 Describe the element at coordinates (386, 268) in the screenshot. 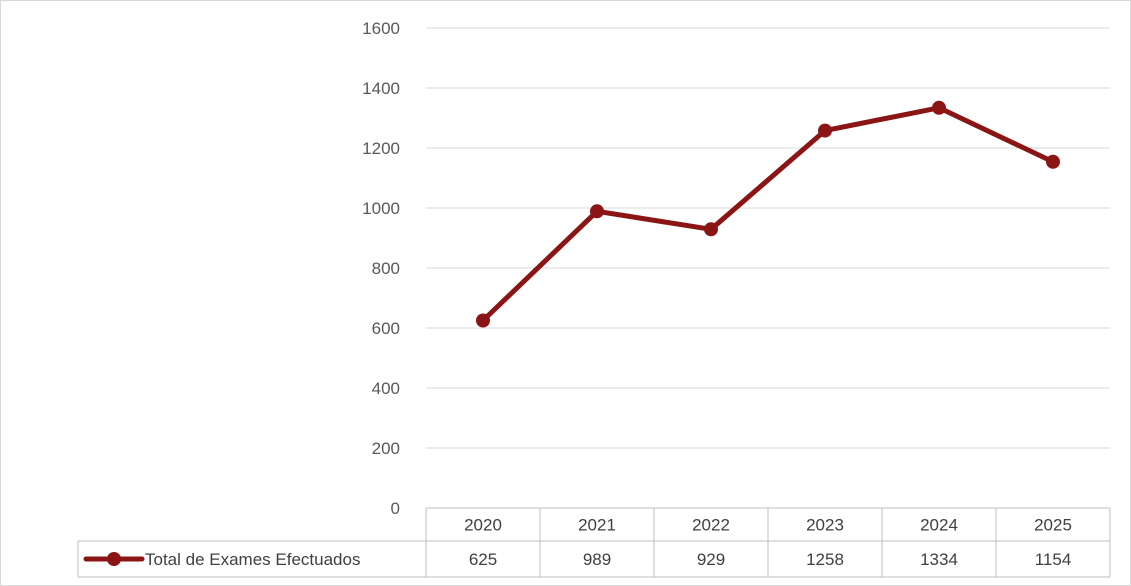

I see `y-tick-label-800: 800` at that location.